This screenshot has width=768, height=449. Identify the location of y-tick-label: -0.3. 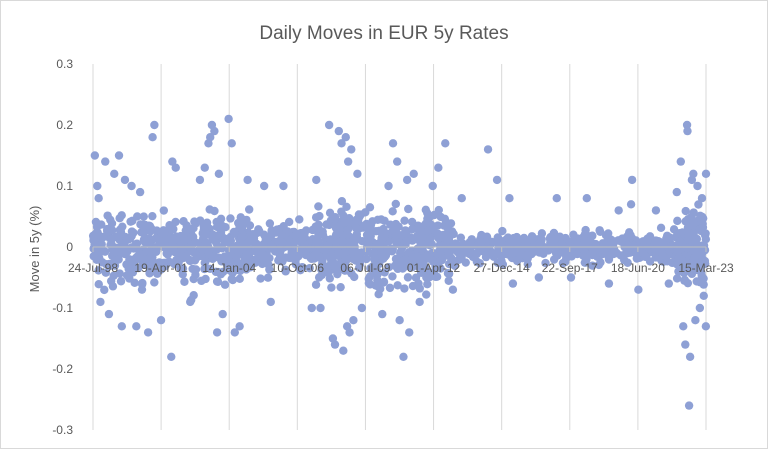
(62, 430).